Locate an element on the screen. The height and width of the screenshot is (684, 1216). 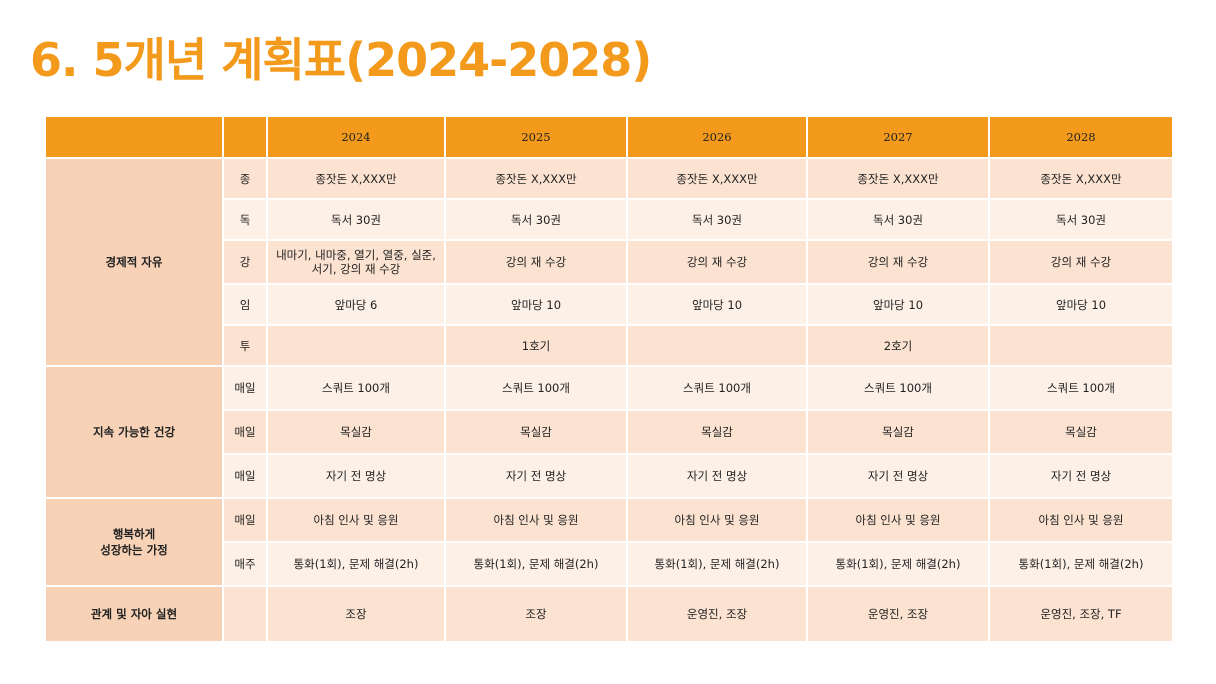
year-header: 2025 is located at coordinates (536, 137).